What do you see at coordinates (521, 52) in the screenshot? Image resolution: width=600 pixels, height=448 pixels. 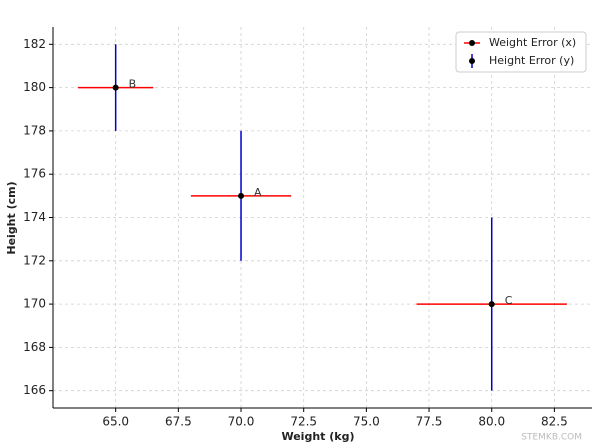 I see `legend-box` at bounding box center [521, 52].